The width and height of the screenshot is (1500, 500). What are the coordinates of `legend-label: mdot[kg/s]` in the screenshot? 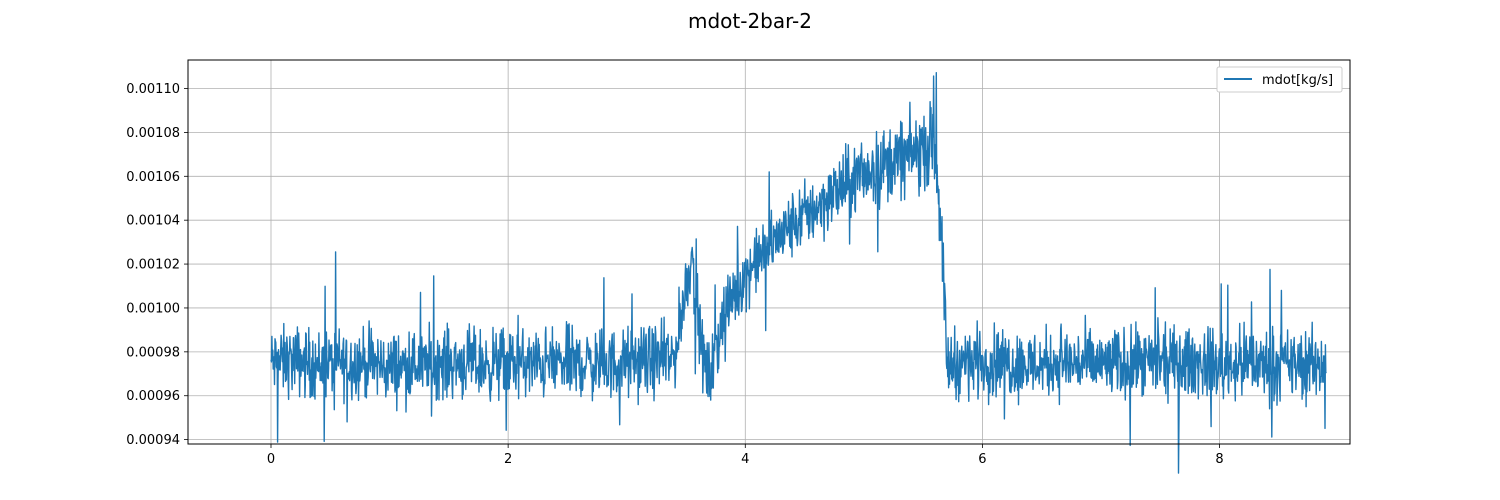 It's located at (1297, 80).